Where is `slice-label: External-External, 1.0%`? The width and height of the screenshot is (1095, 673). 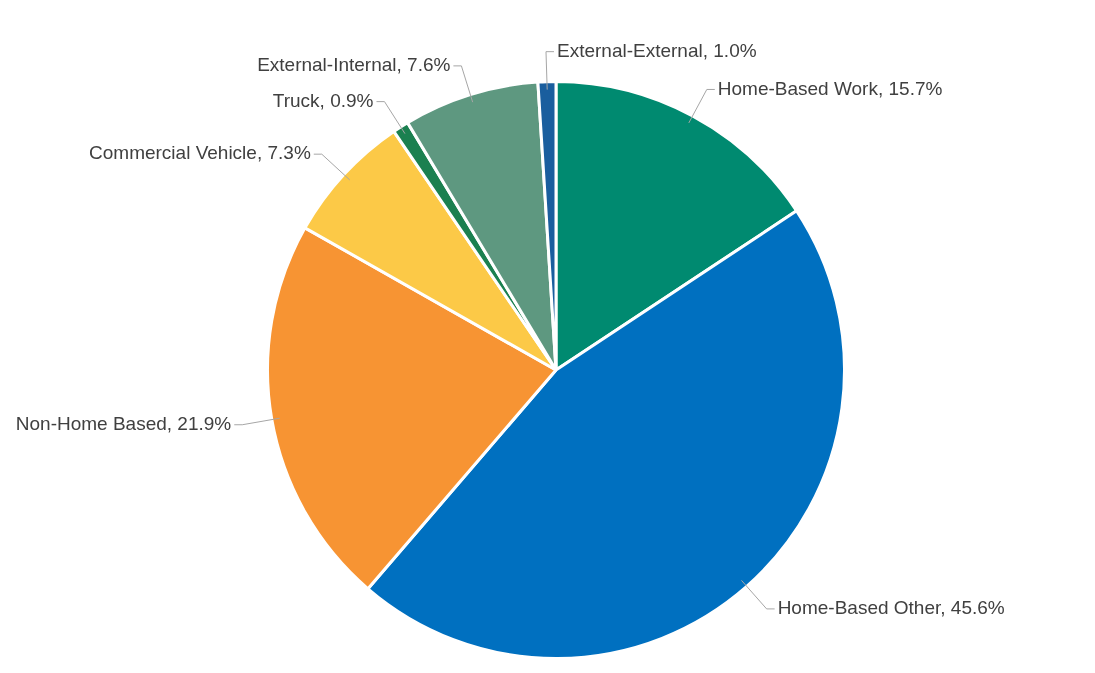
slice-label: External-External, 1.0% is located at coordinates (657, 50).